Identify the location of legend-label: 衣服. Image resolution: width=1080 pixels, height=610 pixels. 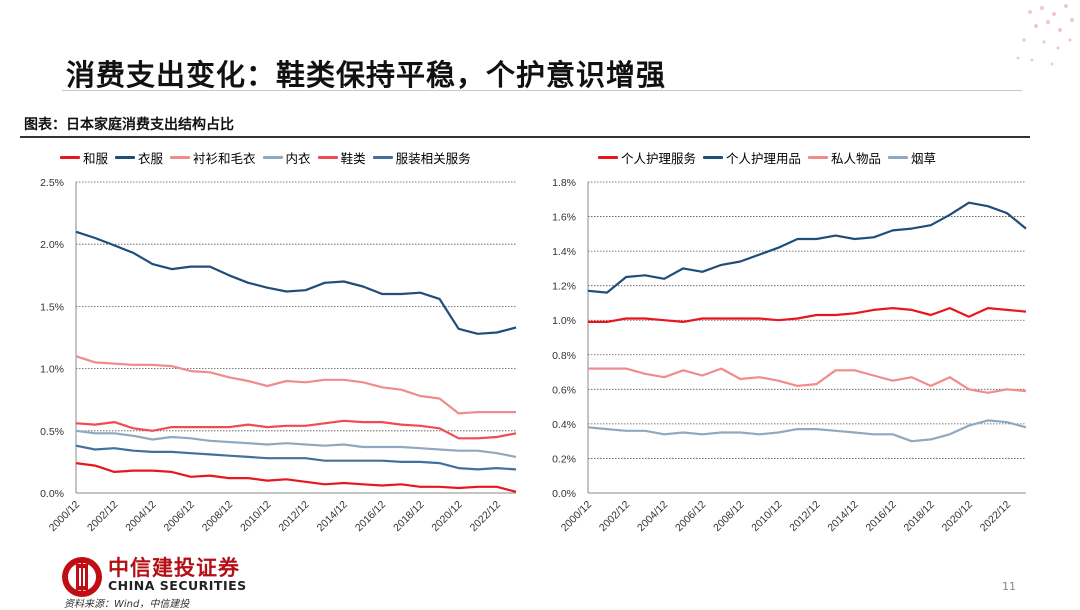
(151, 158).